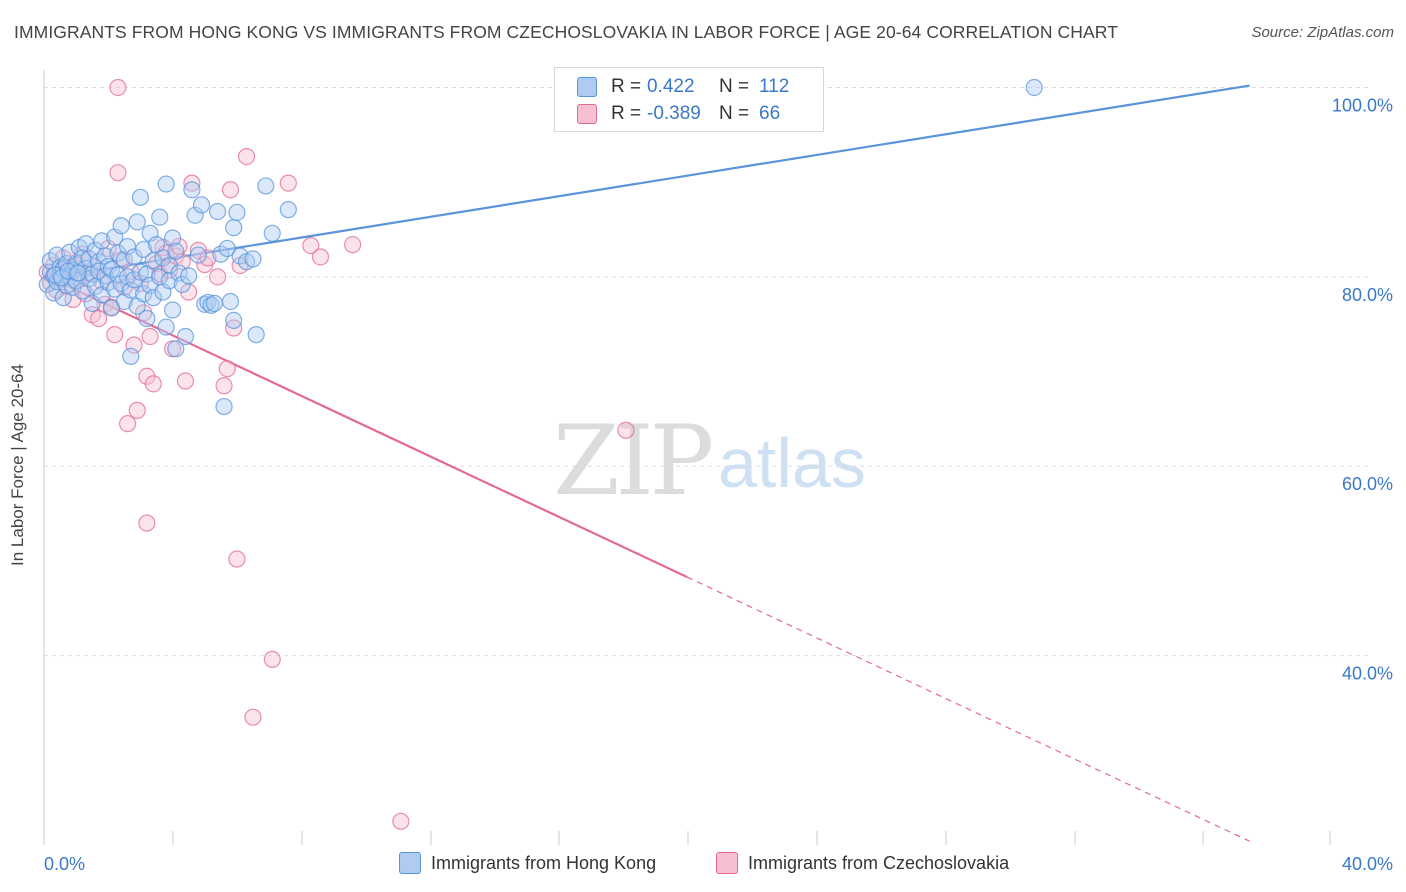  What do you see at coordinates (633, 461) in the screenshot?
I see `watermark-zip: ZIP` at bounding box center [633, 461].